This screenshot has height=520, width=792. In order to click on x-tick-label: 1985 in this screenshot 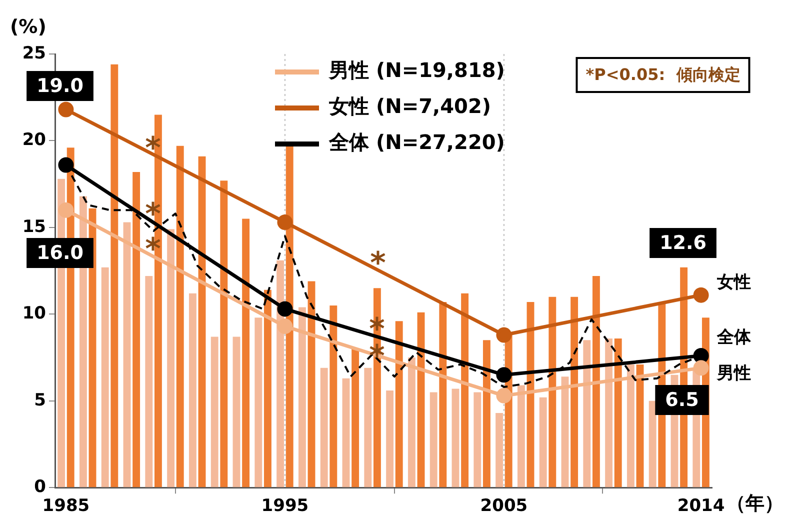, I will do `click(66, 506)`.